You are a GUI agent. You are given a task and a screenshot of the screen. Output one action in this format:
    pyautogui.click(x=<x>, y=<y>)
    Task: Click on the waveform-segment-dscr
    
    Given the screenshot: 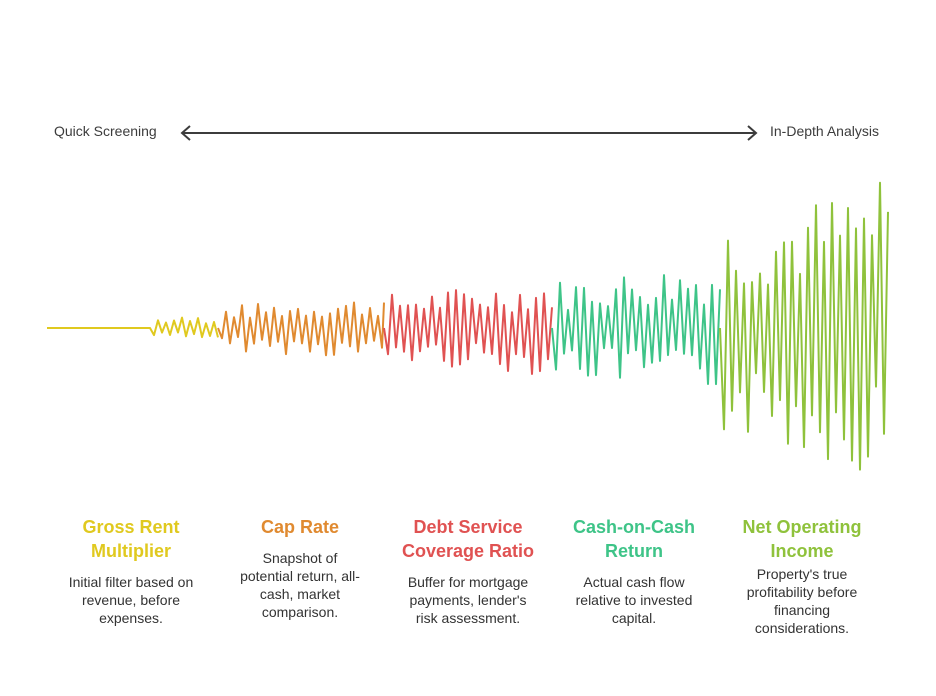 What is the action you would take?
    pyautogui.click(x=468, y=332)
    